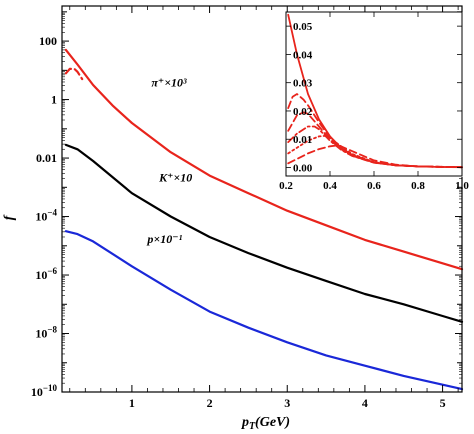 The height and width of the screenshot is (434, 474). Describe the element at coordinates (286, 186) in the screenshot. I see `inset-x-tick-label: 0.2` at that location.